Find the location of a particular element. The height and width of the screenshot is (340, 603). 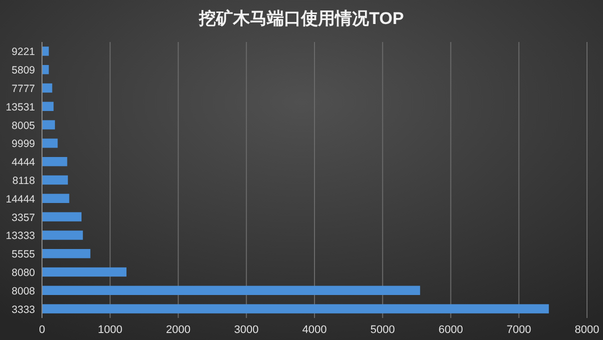

y-tick-label: 3333 is located at coordinates (24, 310).